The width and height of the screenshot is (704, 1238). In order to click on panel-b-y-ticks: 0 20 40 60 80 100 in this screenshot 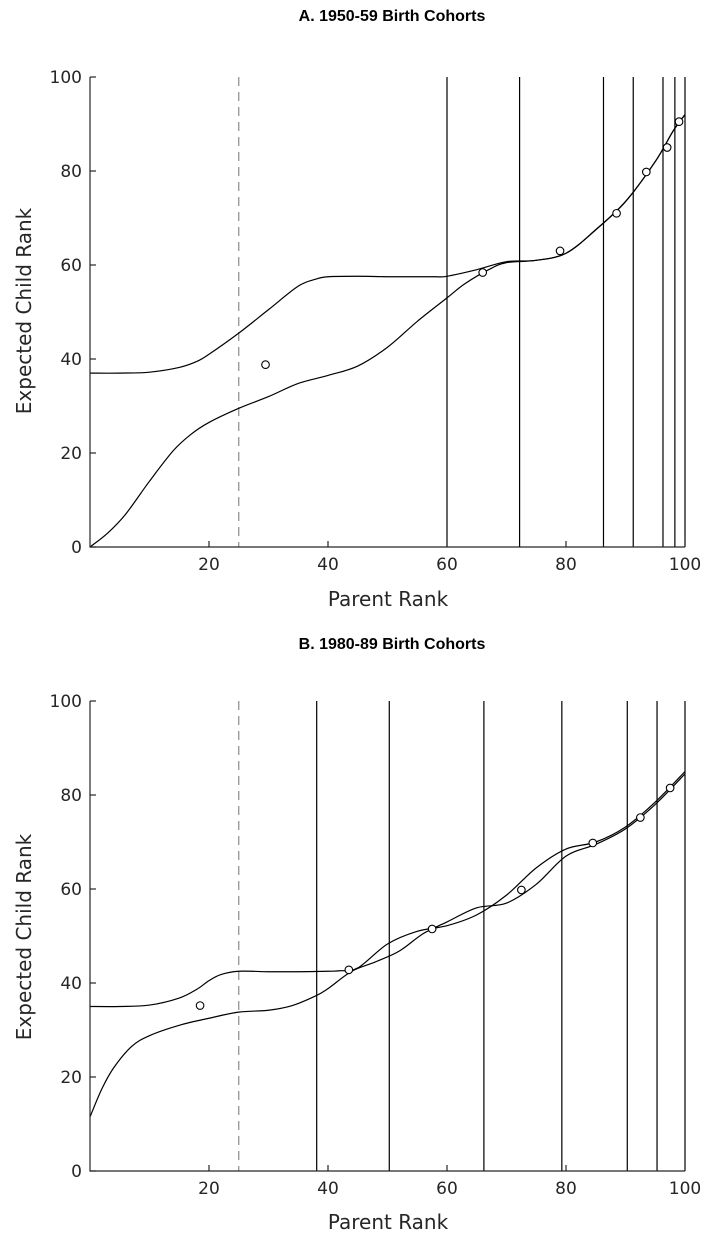, I will do `click(73, 937)`.